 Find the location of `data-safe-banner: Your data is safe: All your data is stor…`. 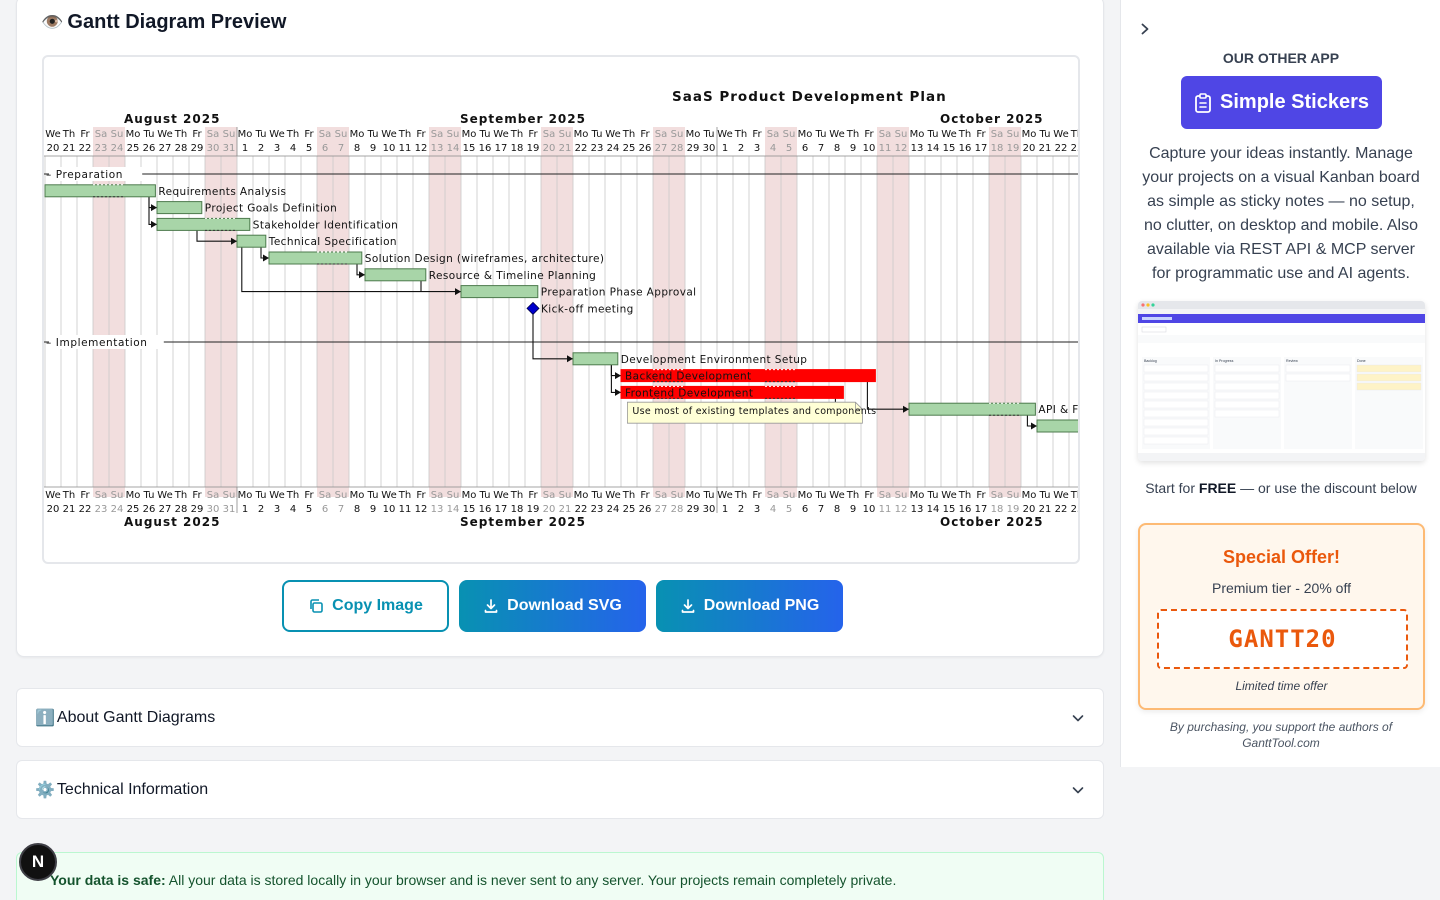

data-safe-banner: Your data is safe: All your data is stor… is located at coordinates (560, 876).